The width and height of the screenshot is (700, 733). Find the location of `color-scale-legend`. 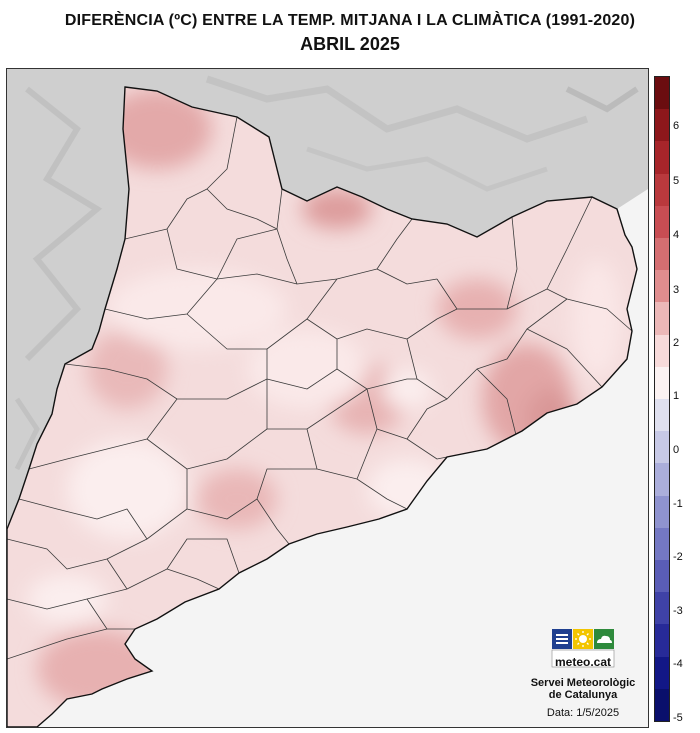

color-scale-legend is located at coordinates (662, 399).